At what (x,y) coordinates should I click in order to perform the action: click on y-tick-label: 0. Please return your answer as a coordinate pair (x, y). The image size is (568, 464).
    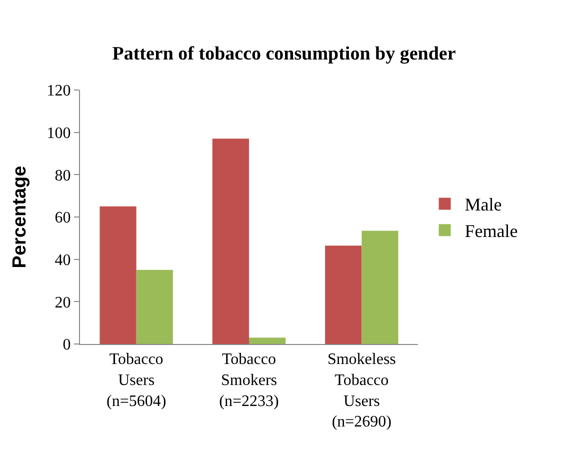
    Looking at the image, I should click on (66, 345).